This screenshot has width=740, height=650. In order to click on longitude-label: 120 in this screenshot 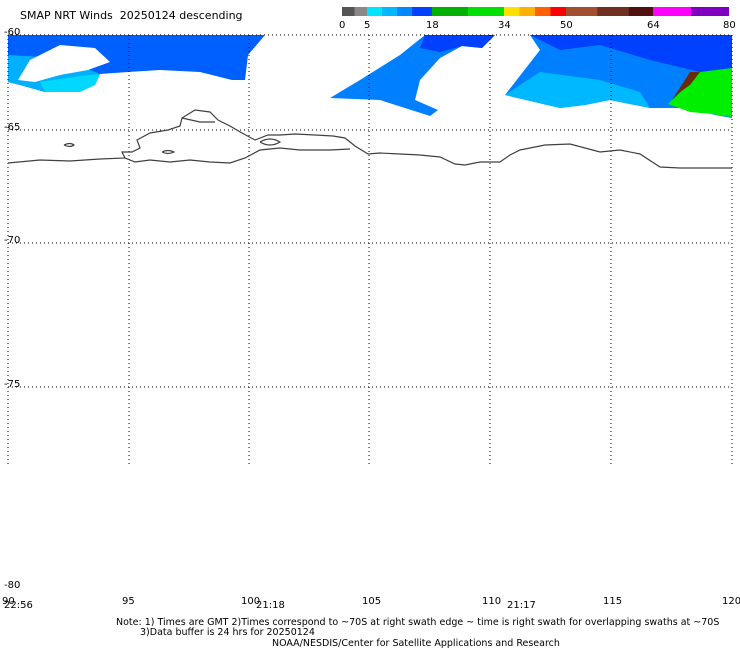, I will do `click(731, 601)`.